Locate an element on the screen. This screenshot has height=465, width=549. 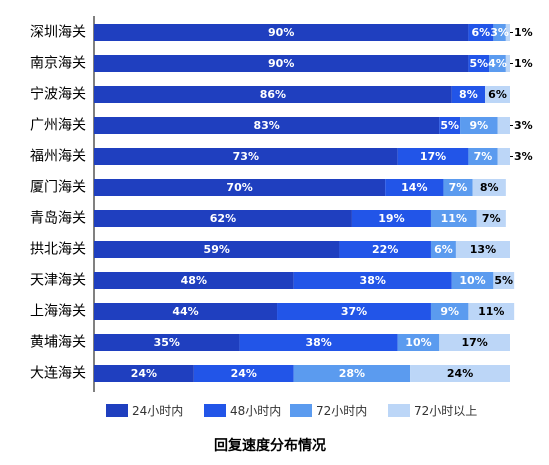
category-label: 天津海关 is located at coordinates (58, 281).